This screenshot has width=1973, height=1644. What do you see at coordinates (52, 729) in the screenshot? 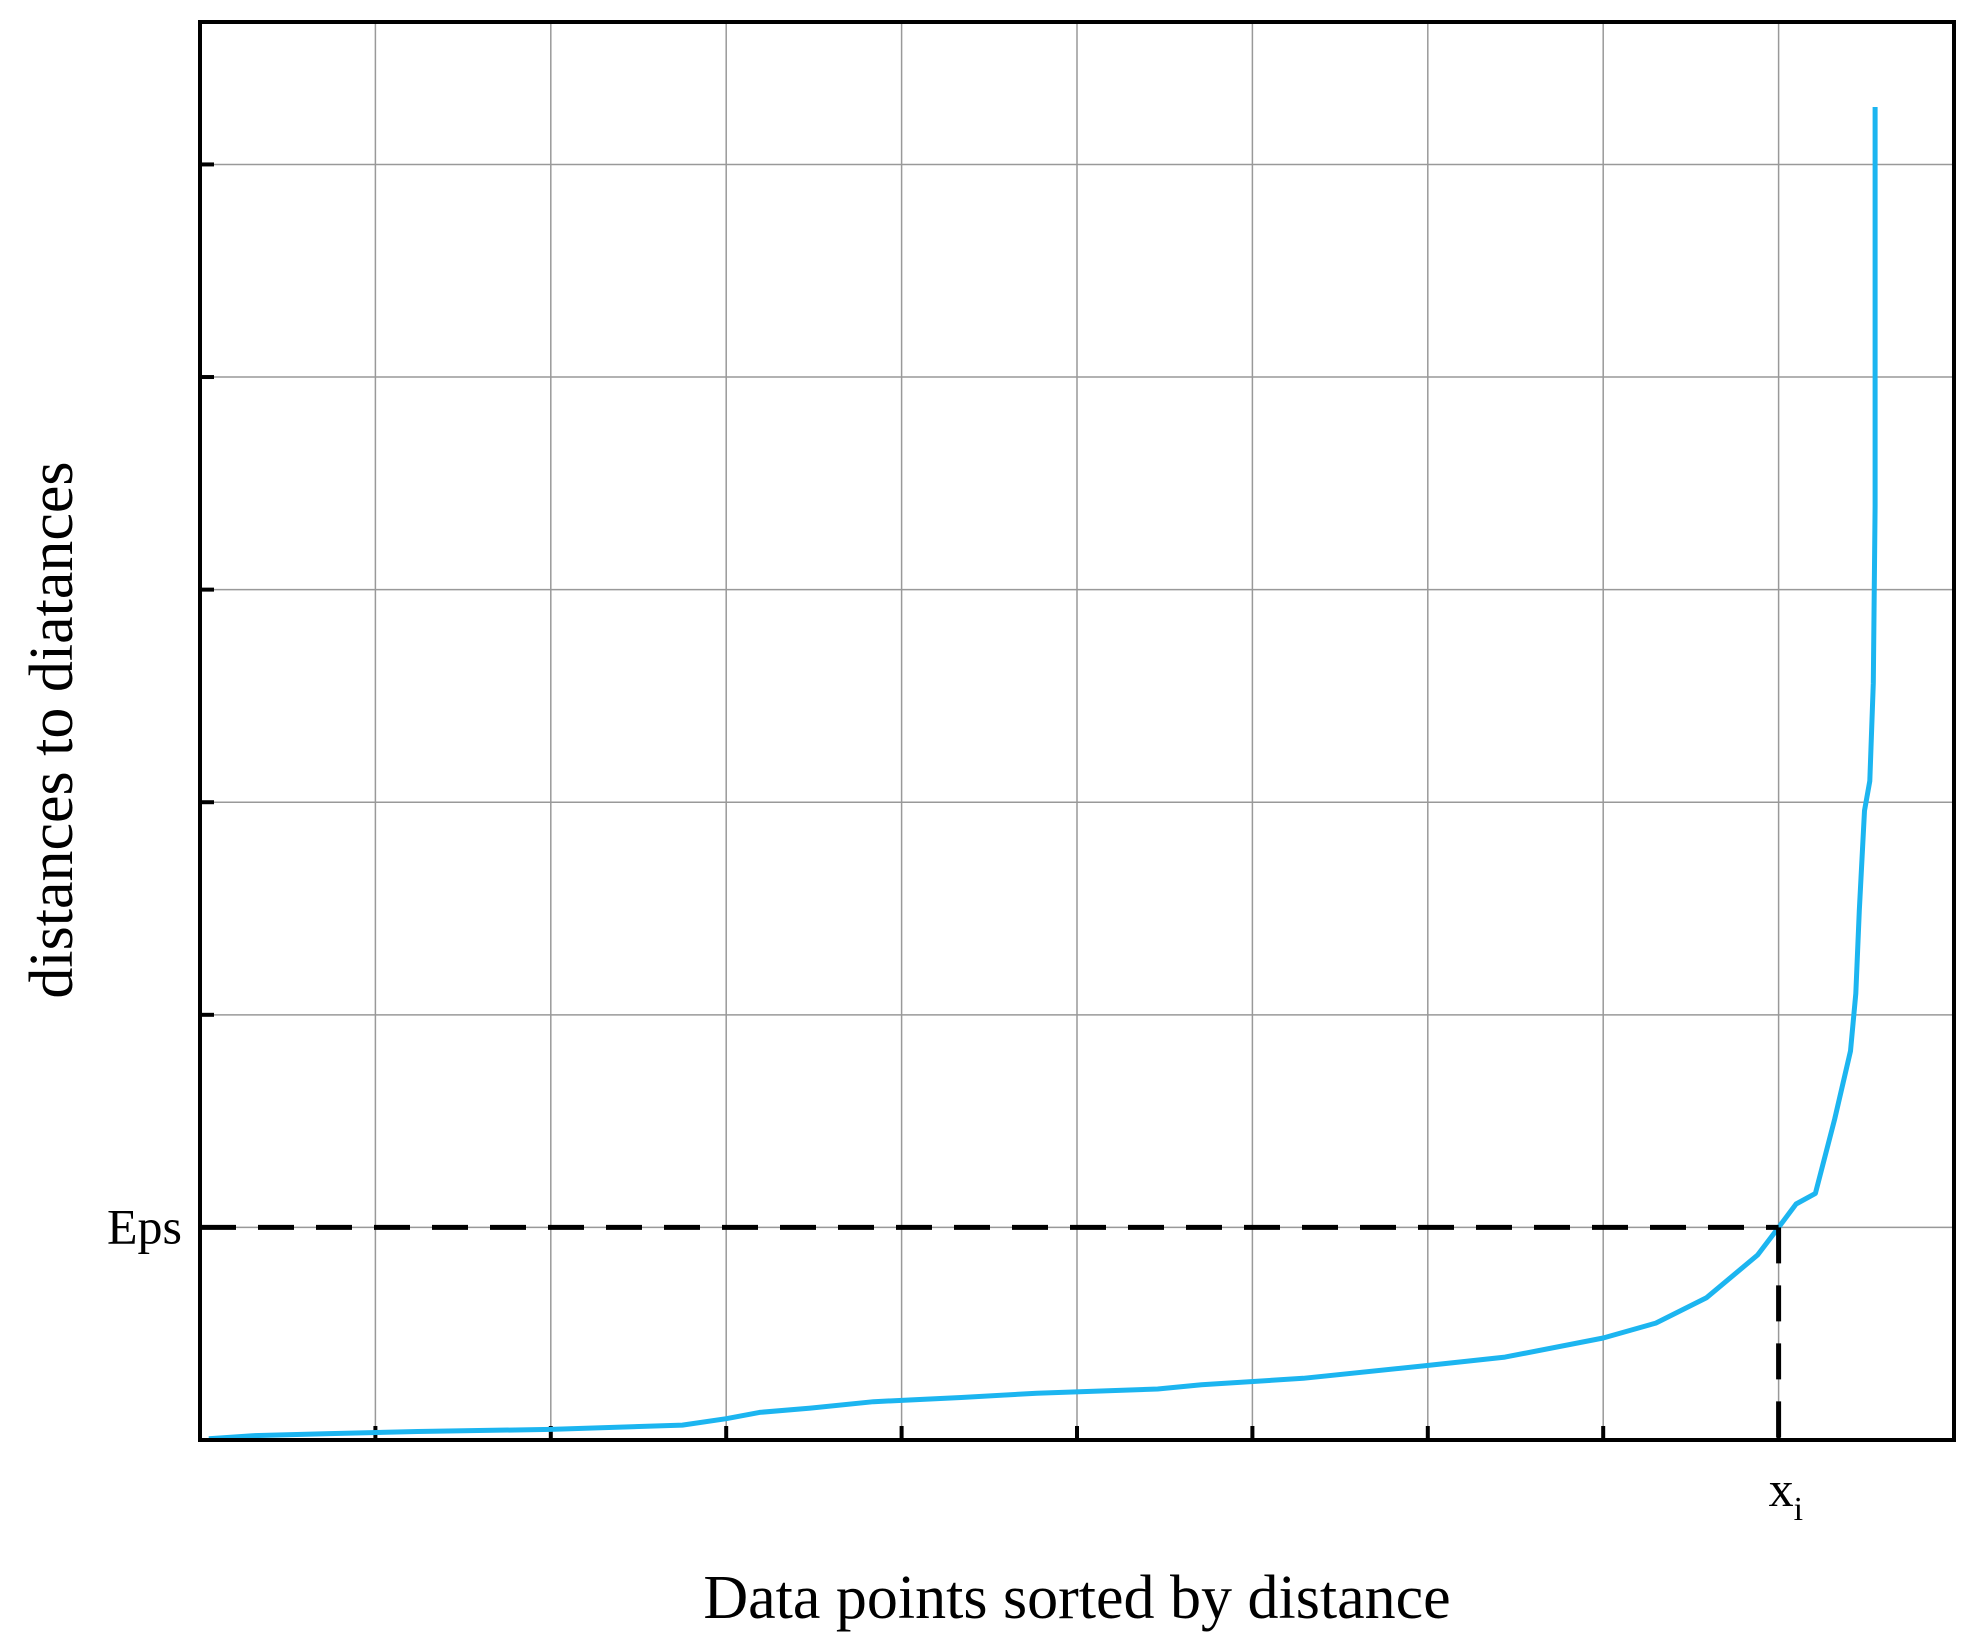
I see `y-axis-title: distances to diatances` at bounding box center [52, 729].